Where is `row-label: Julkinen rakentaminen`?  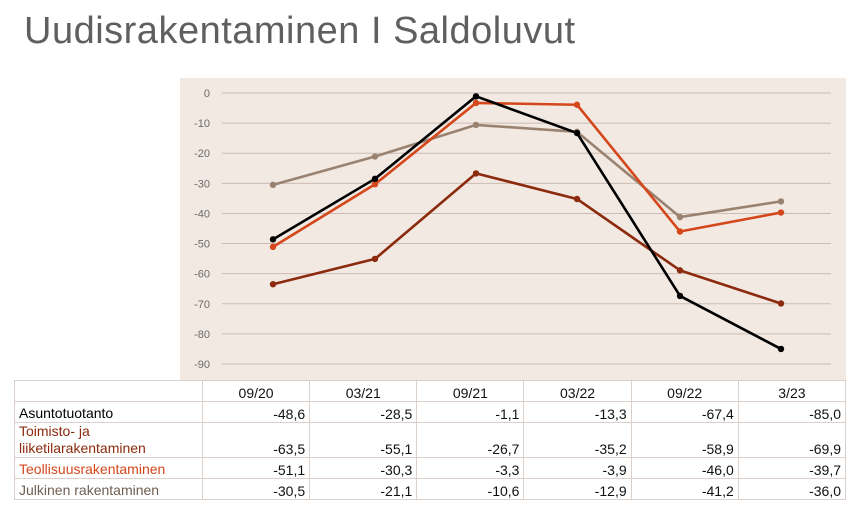 row-label: Julkinen rakentaminen is located at coordinates (108, 489).